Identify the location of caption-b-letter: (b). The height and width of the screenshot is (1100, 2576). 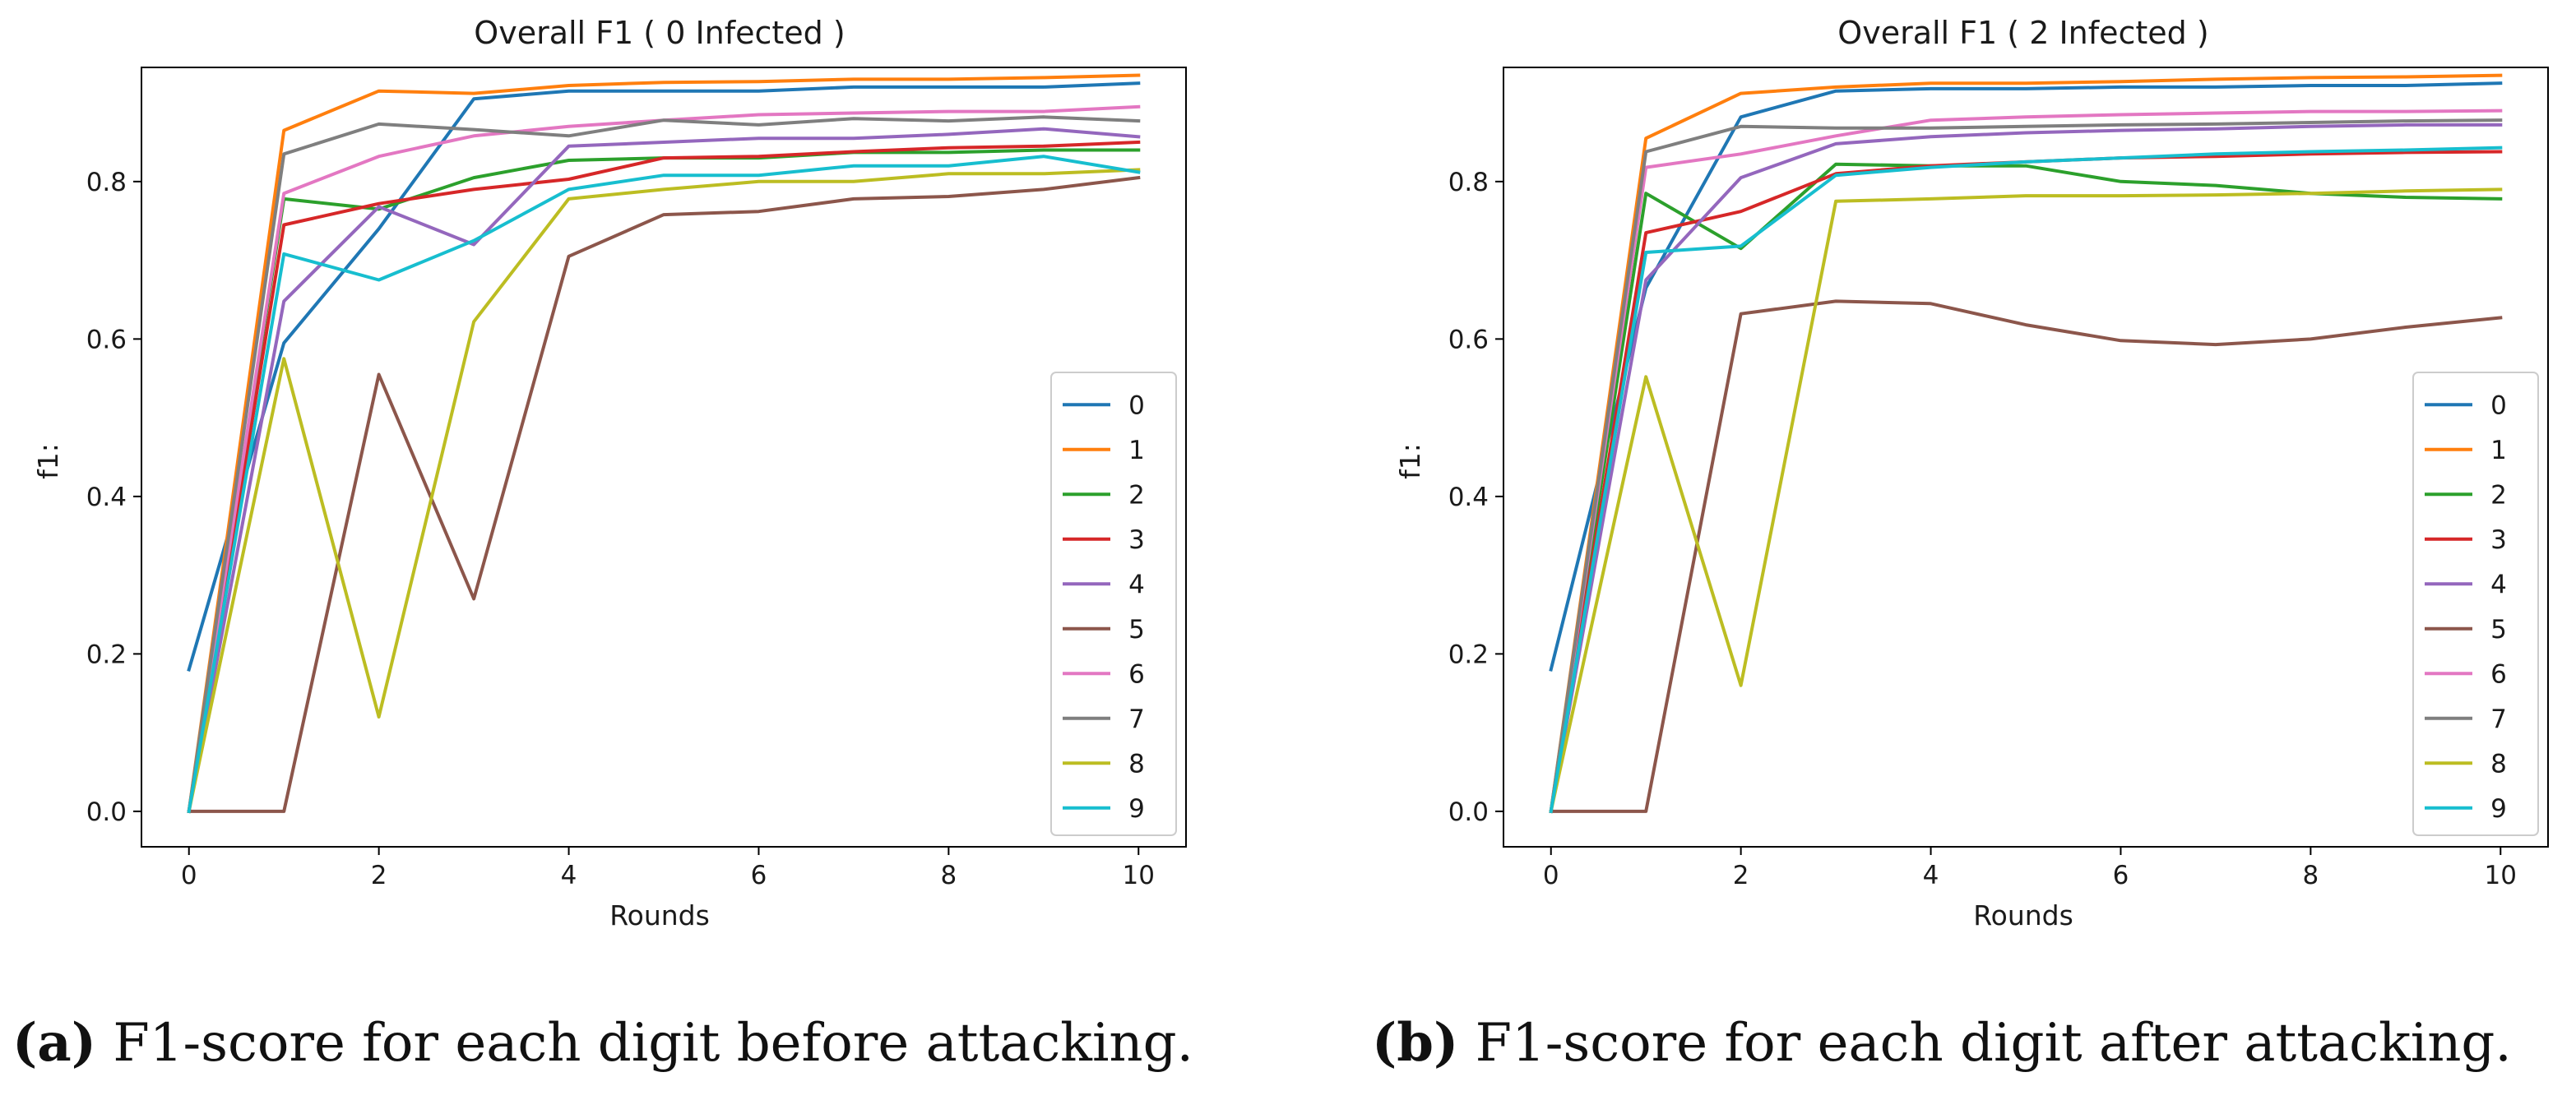
(1415, 1043).